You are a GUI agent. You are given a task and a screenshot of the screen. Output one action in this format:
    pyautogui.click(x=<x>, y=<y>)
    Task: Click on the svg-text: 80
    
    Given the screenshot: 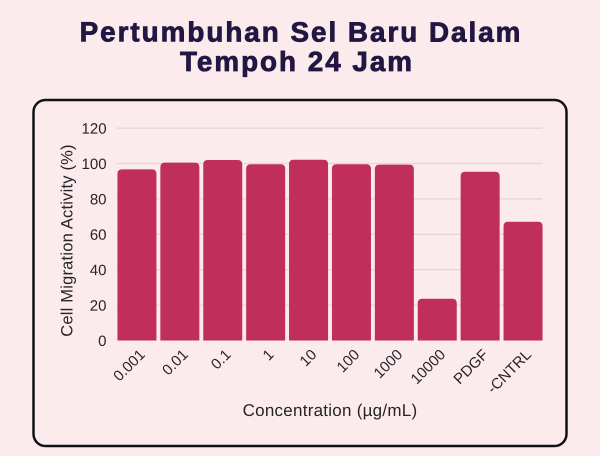 What is the action you would take?
    pyautogui.click(x=98, y=199)
    